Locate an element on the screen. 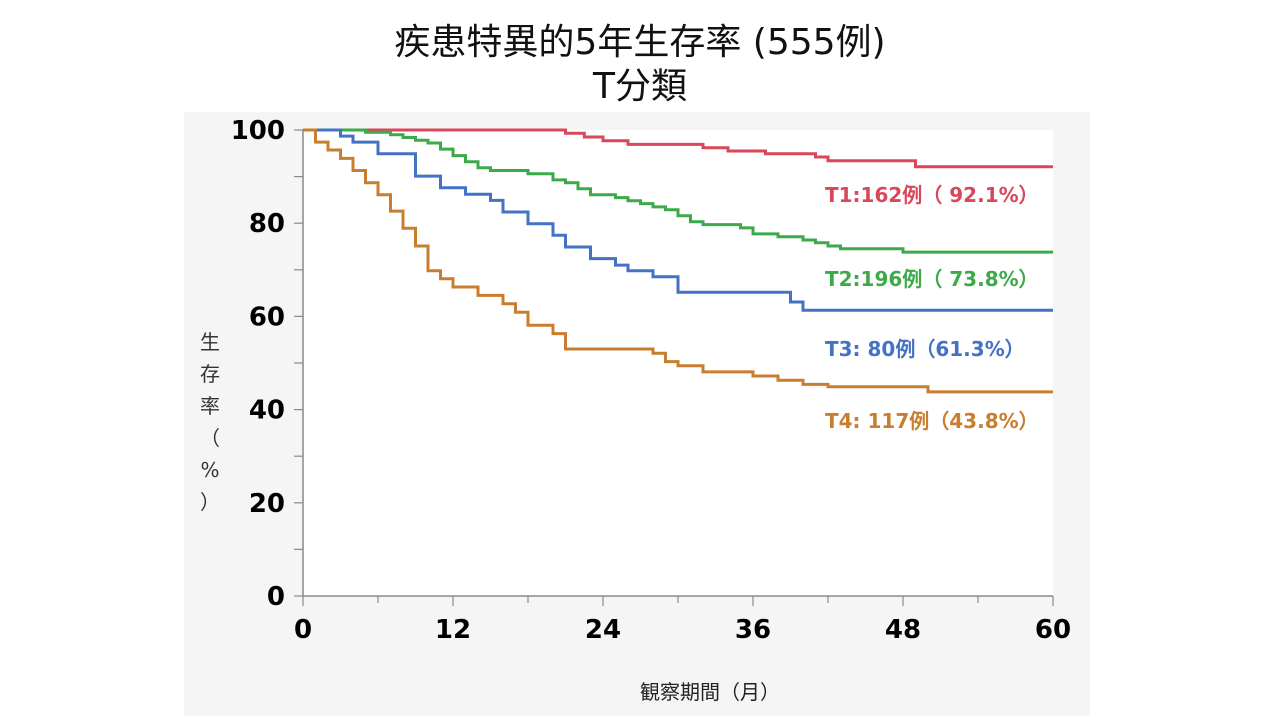  x-tick-label: 24 is located at coordinates (603, 630).